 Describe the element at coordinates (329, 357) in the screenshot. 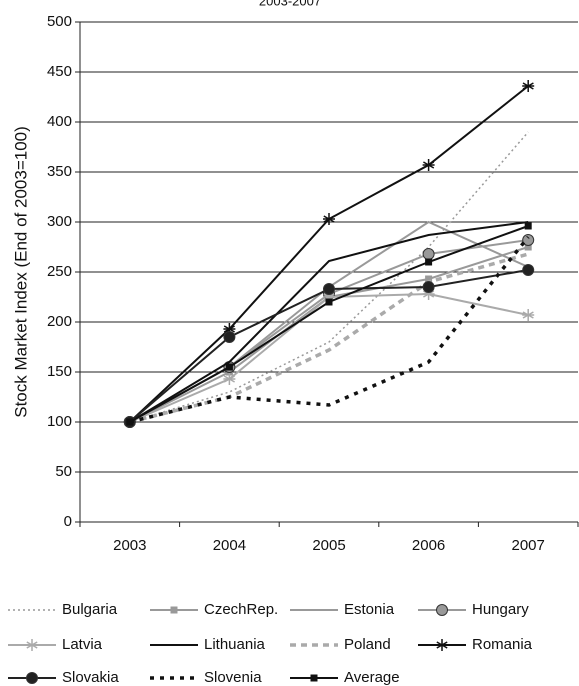

I see `series-line` at that location.